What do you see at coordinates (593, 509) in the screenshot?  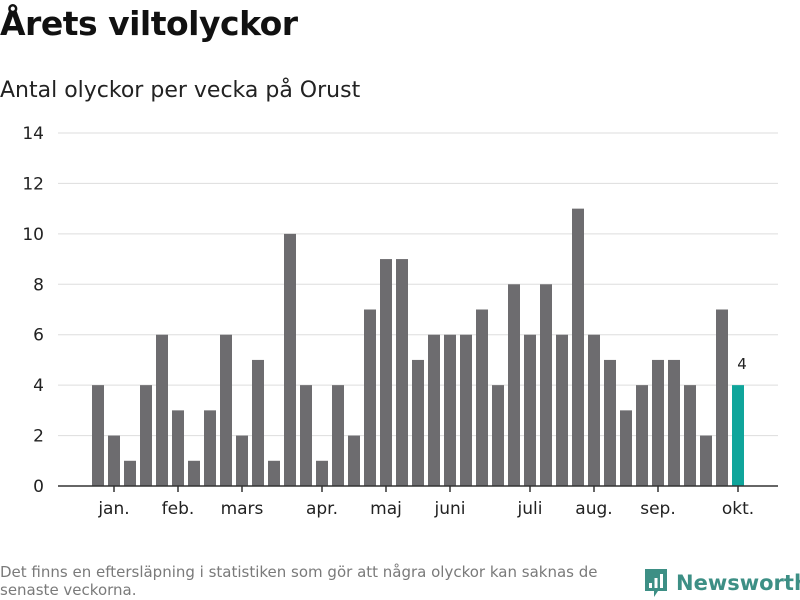 I see `x-tick-label: aug.` at bounding box center [593, 509].